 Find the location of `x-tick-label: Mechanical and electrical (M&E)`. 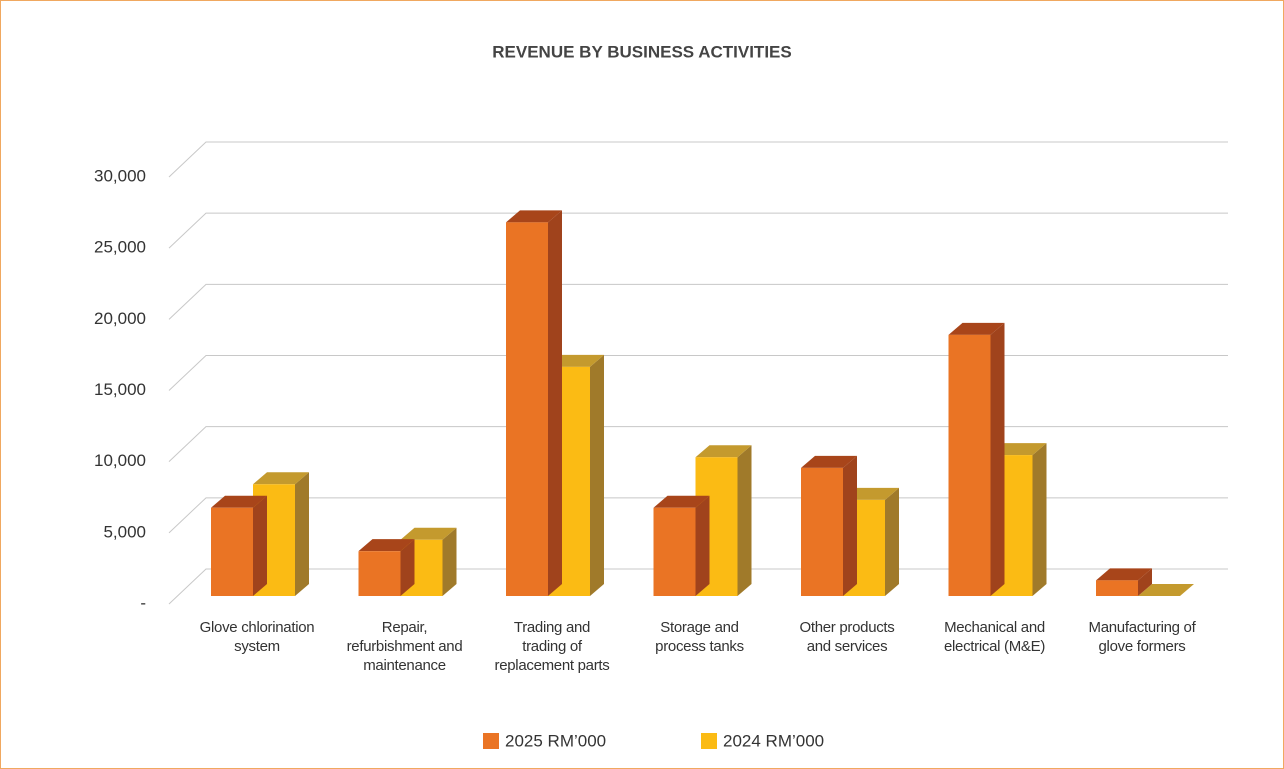

x-tick-label: Mechanical and electrical (M&E) is located at coordinates (994, 637).